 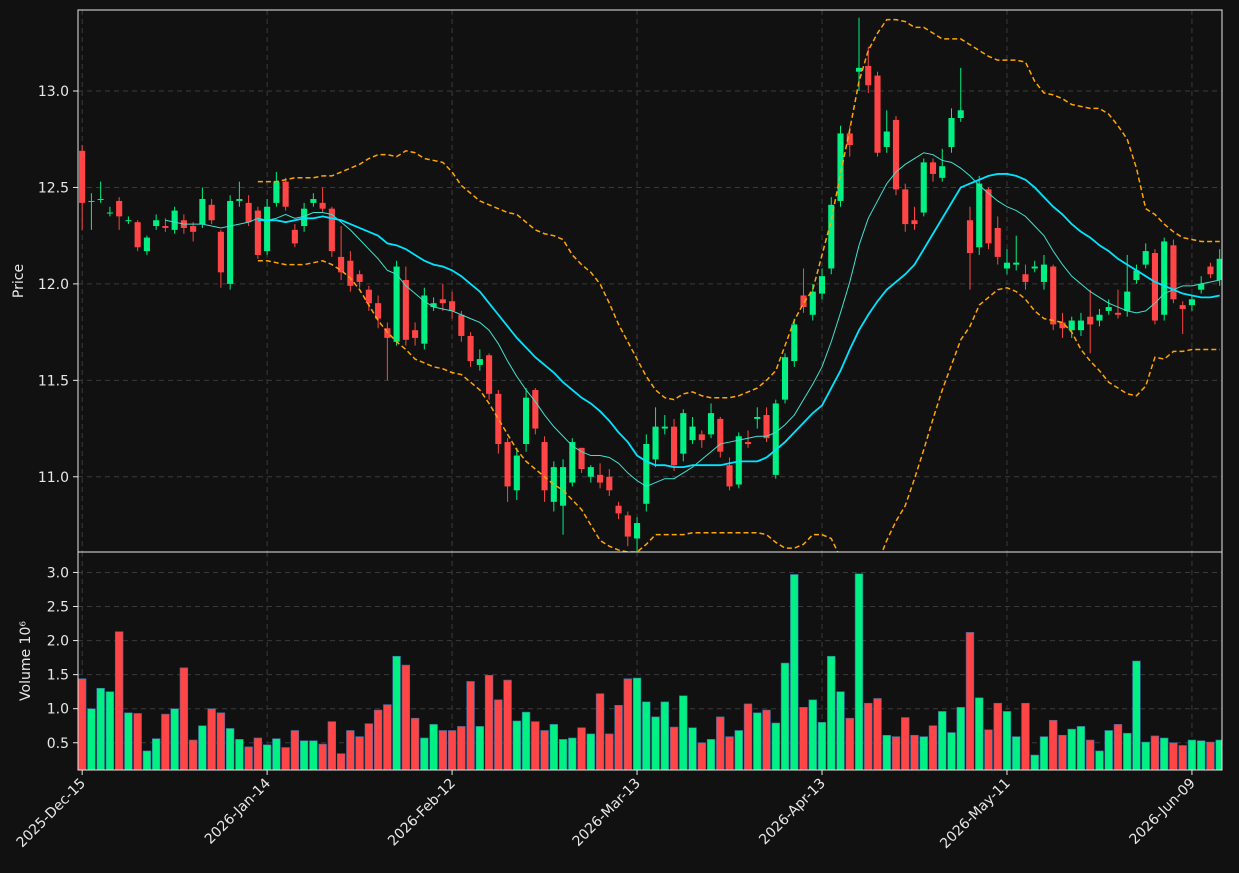 I want to click on y-tick-label: 12.0, so click(x=53, y=285).